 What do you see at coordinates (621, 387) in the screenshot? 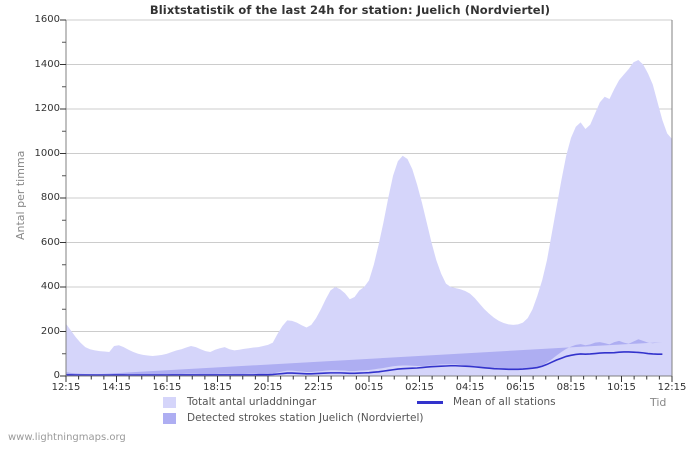
I see `x-tick-label: 10:15` at bounding box center [621, 387].